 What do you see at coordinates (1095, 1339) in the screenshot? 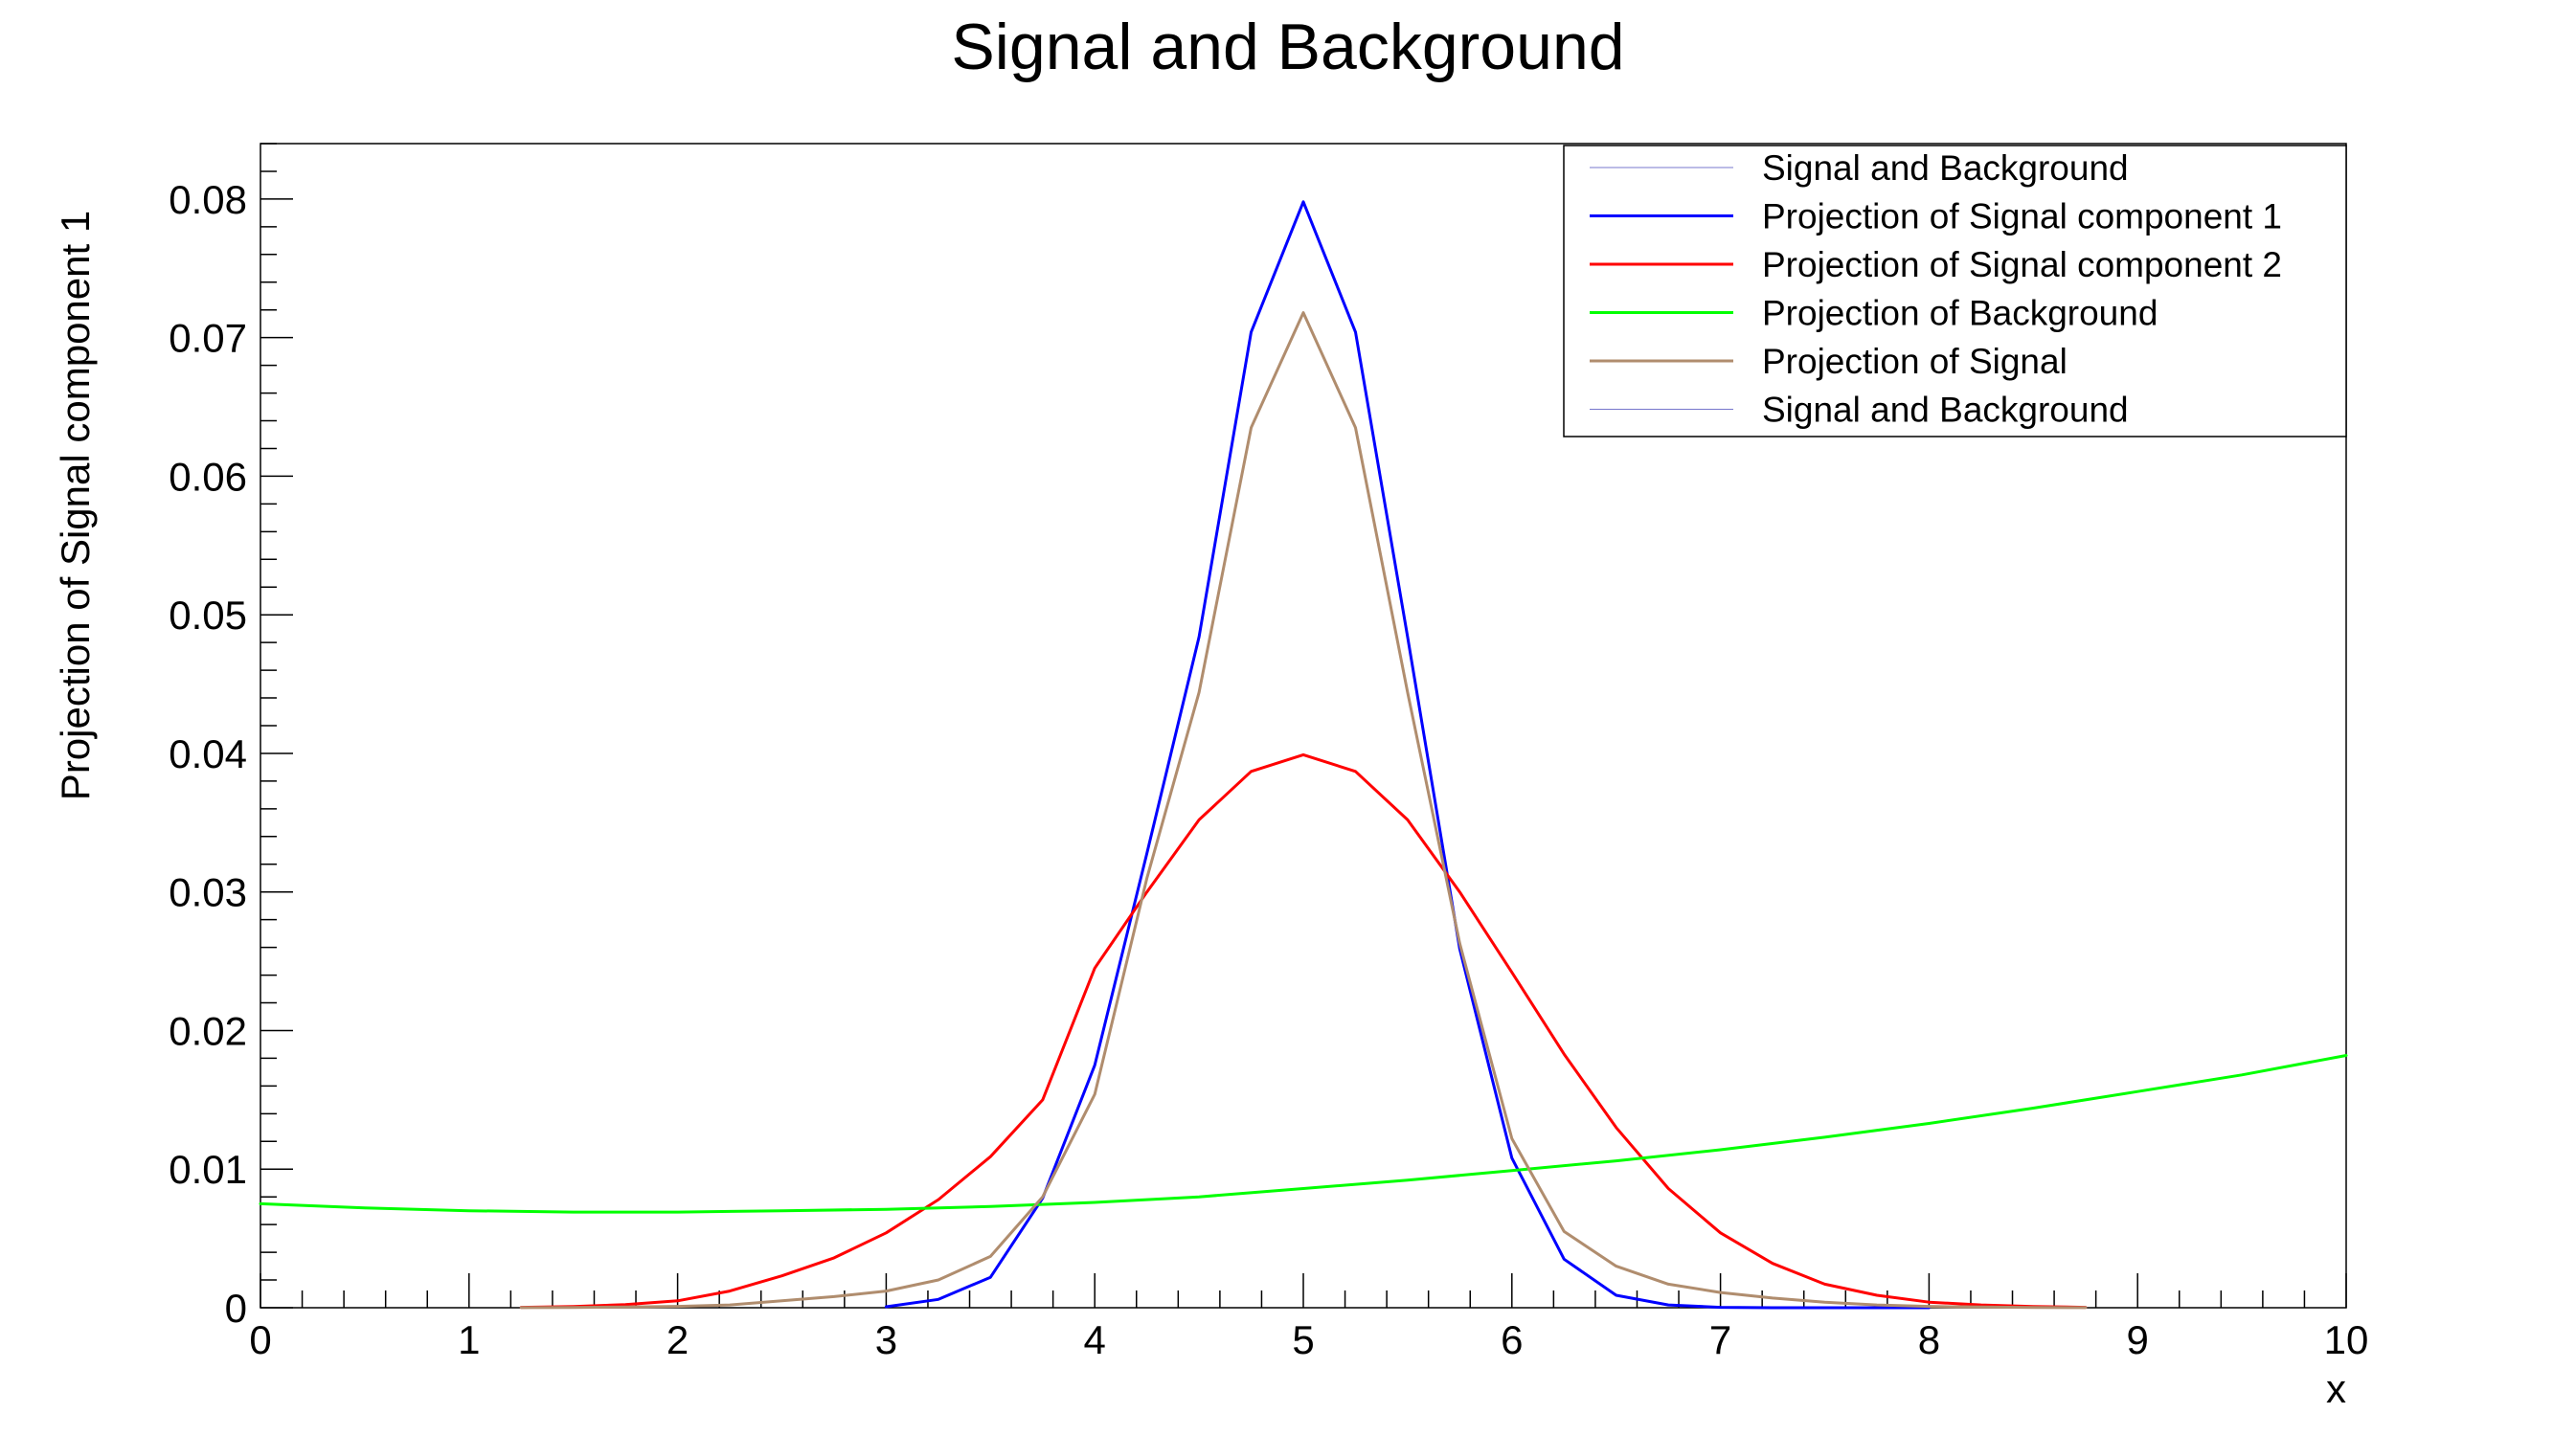
I see `x-tick-label: 4` at bounding box center [1095, 1339].